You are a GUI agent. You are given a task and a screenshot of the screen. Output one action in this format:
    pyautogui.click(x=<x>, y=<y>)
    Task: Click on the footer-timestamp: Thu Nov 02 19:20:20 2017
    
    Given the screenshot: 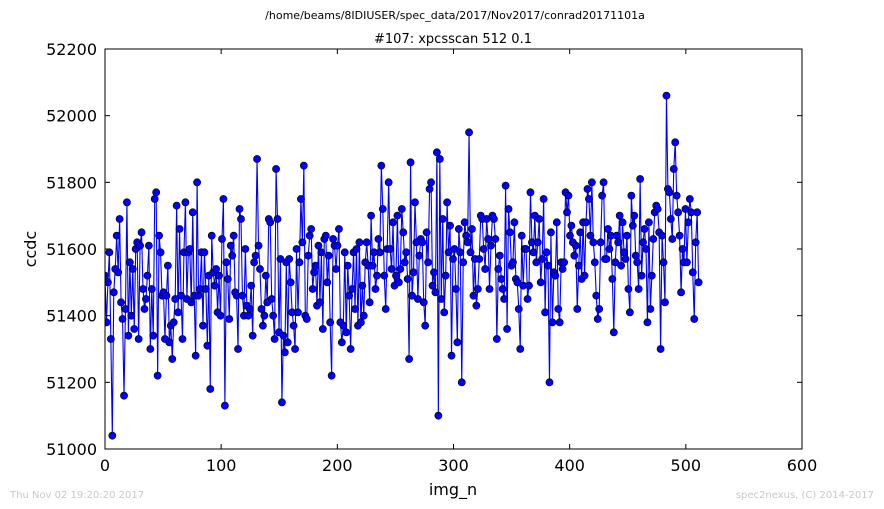 What is the action you would take?
    pyautogui.click(x=76, y=495)
    